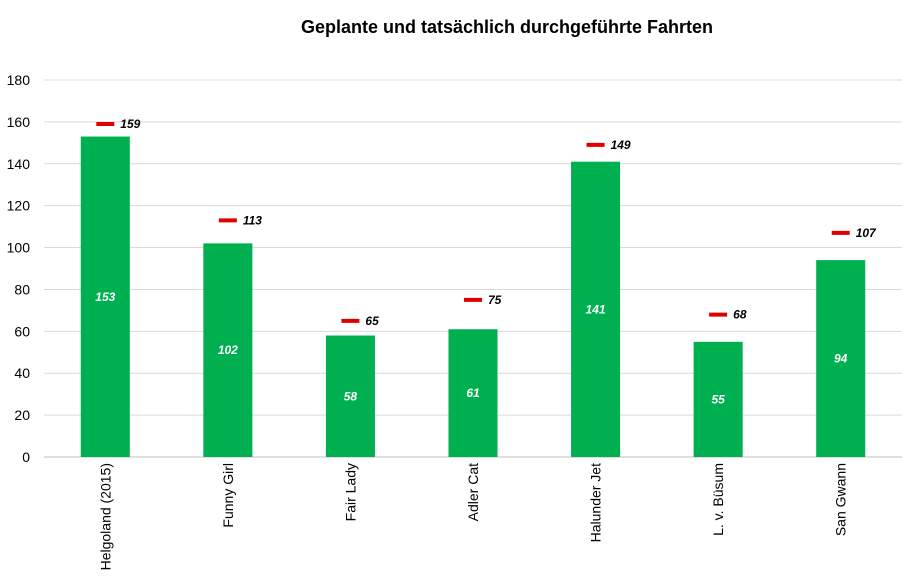 The height and width of the screenshot is (585, 906). Describe the element at coordinates (372, 321) in the screenshot. I see `planned-value-label: 65` at that location.